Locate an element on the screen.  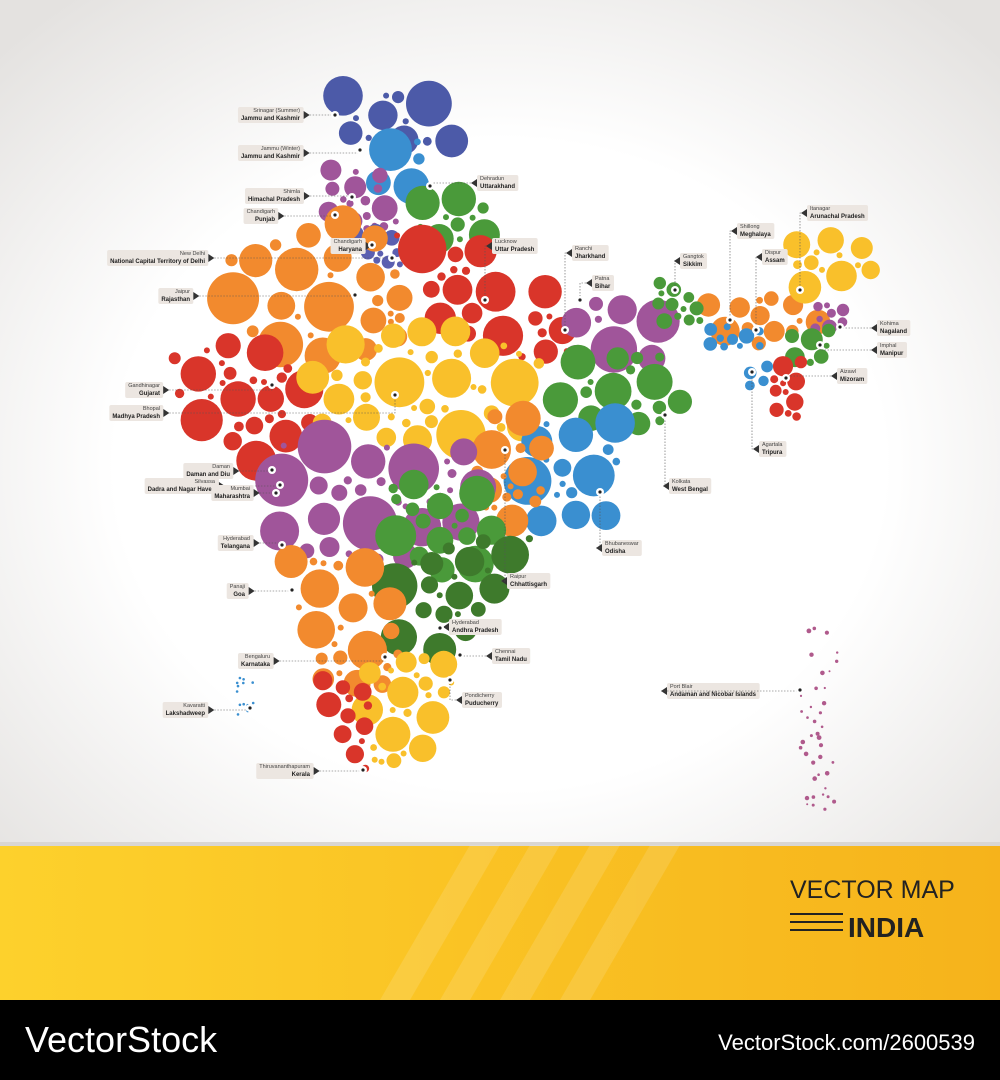
capital-name: Raipur is located at coordinates (518, 577).